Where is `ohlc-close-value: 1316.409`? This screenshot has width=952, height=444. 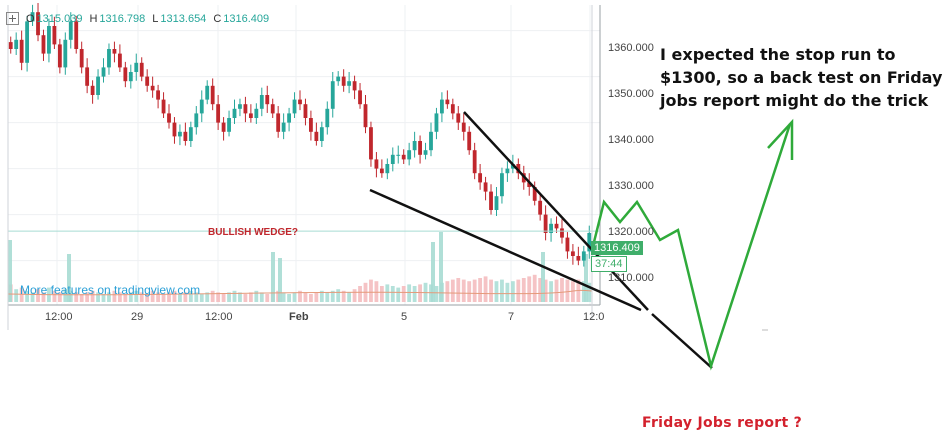
ohlc-close-value: 1316.409 is located at coordinates (246, 18).